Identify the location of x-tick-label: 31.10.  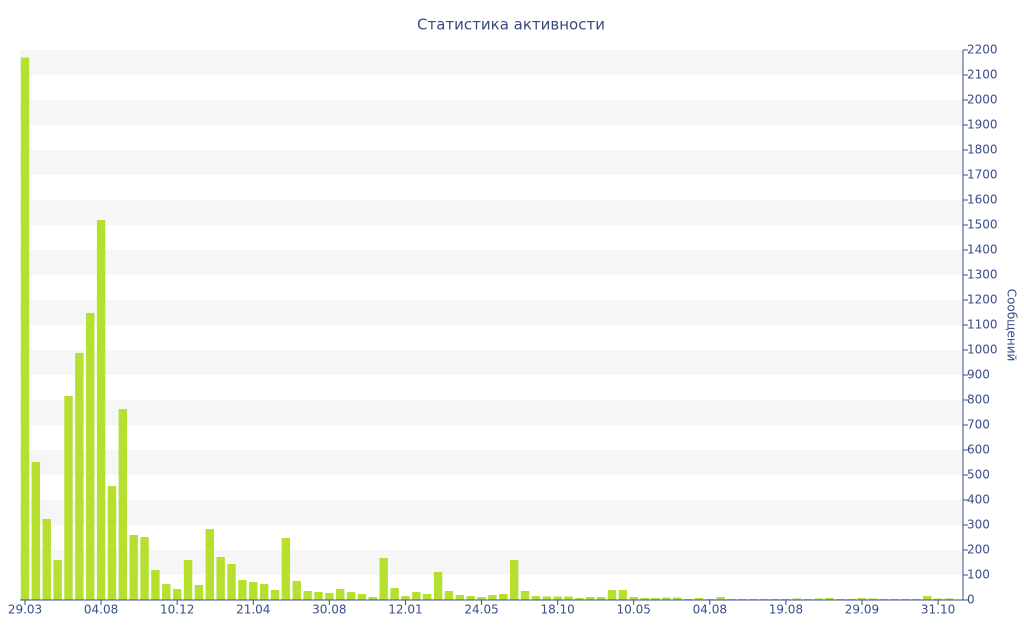
(938, 610).